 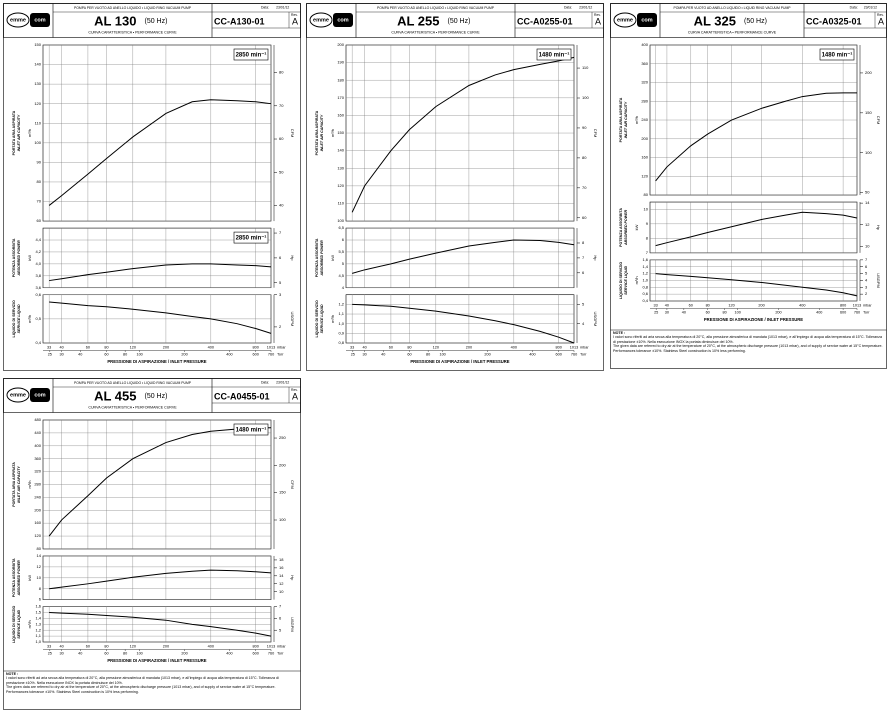 I want to click on y-tick-label: 80, so click(x=39, y=181).